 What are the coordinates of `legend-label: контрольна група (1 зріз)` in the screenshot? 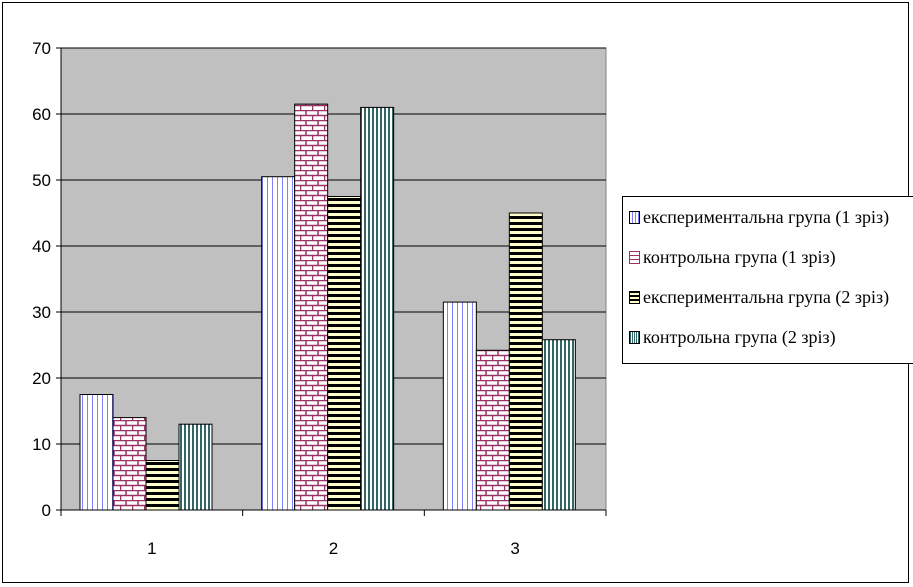 It's located at (739, 256).